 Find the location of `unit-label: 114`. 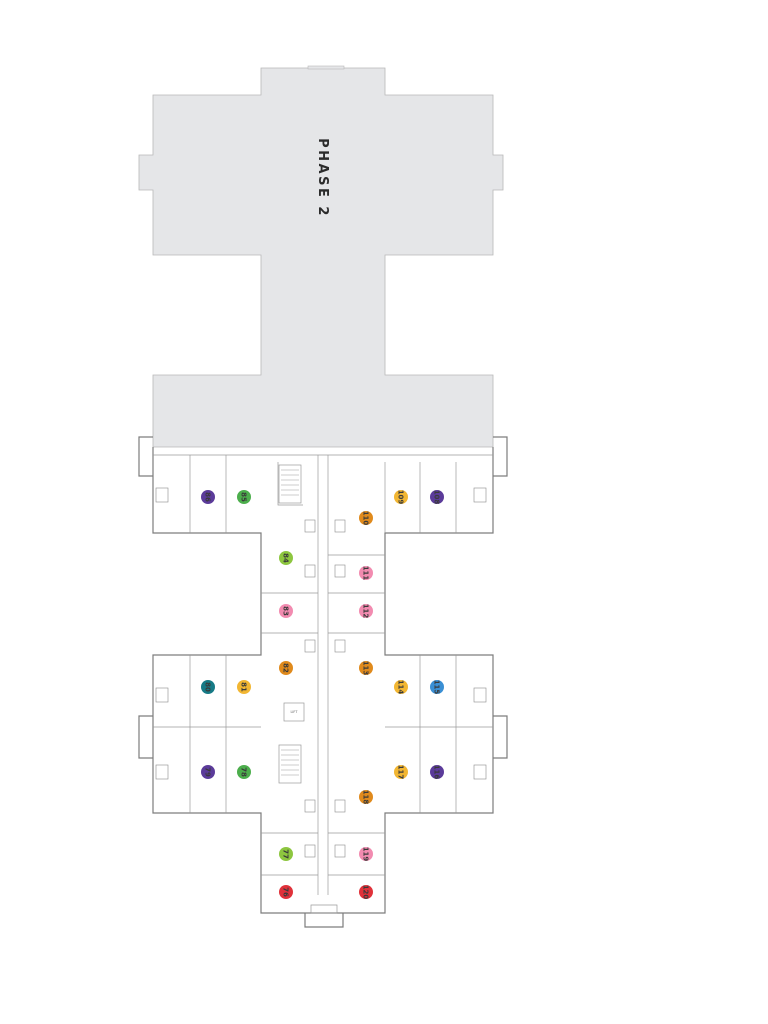

unit-label: 114 is located at coordinates (401, 687).